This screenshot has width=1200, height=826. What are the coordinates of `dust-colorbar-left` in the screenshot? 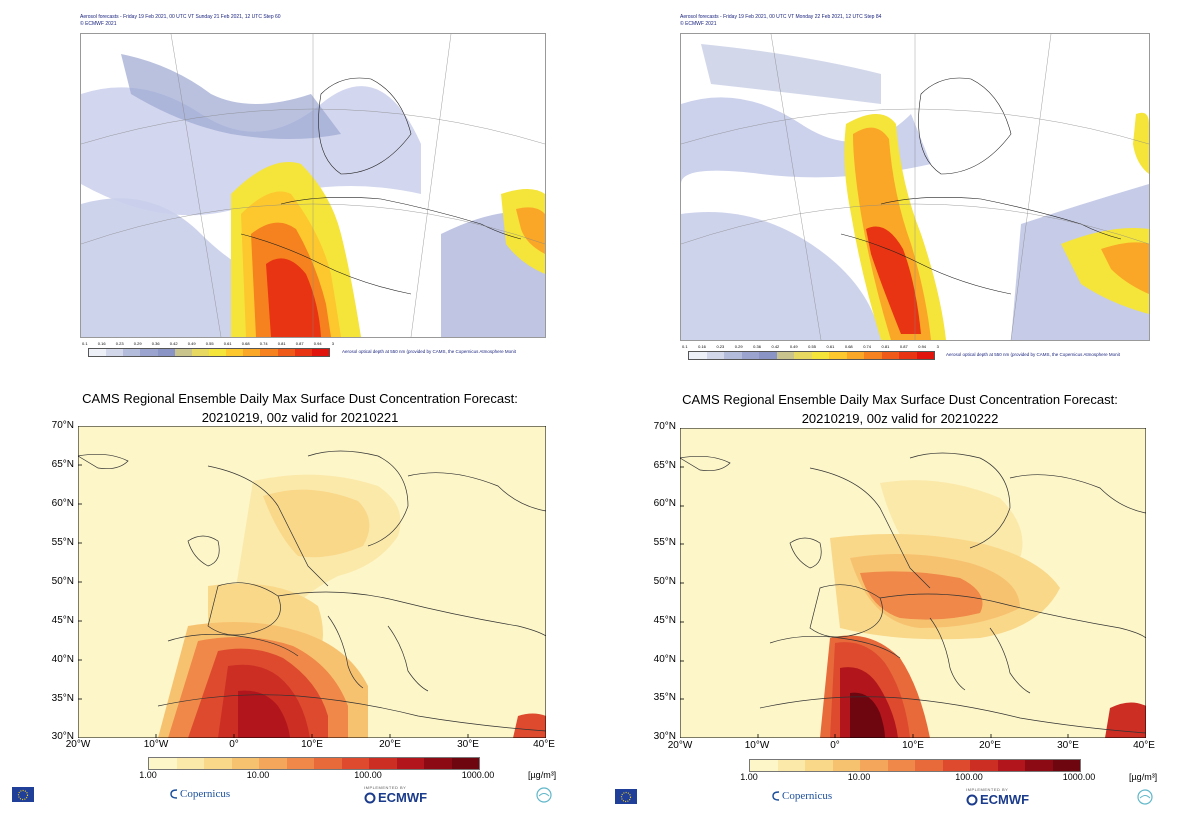 It's located at (314, 763).